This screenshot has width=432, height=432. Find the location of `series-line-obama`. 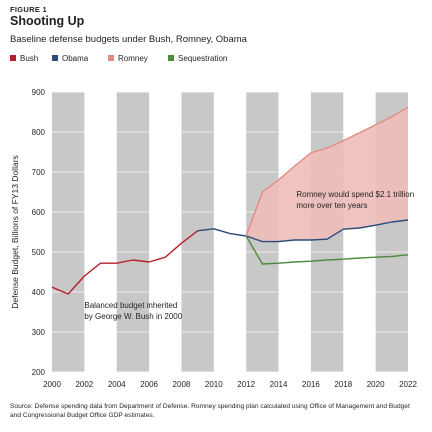

series-line-obama is located at coordinates (303, 231).